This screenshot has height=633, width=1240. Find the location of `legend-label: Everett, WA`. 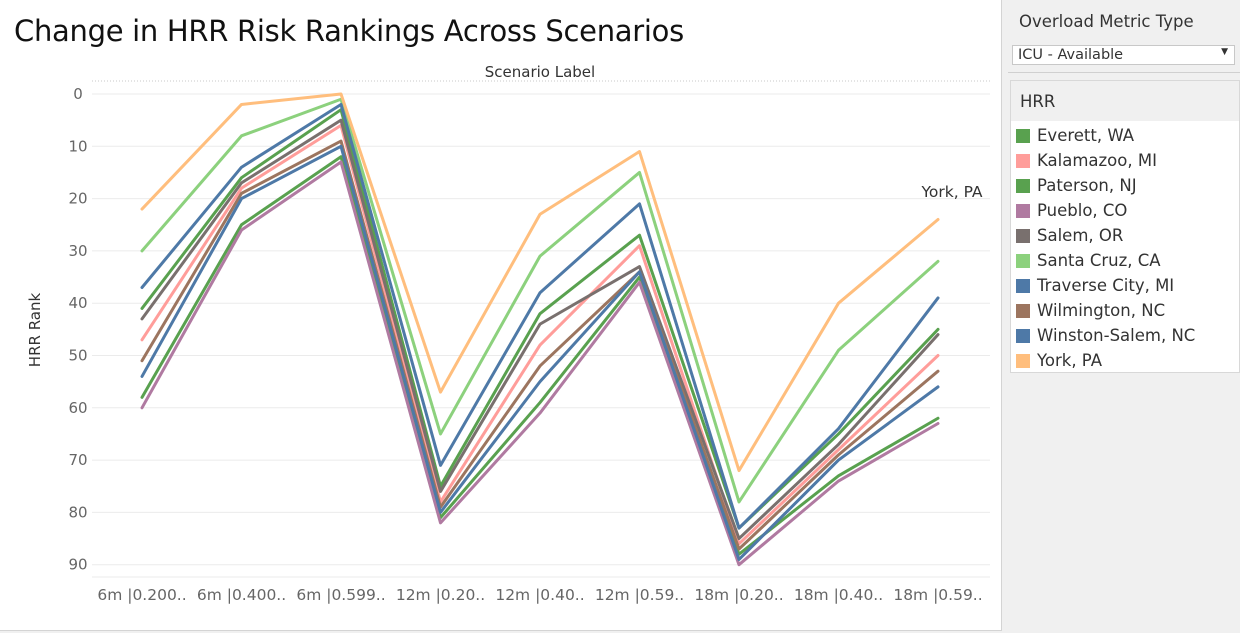

legend-label: Everett, WA is located at coordinates (1086, 135).